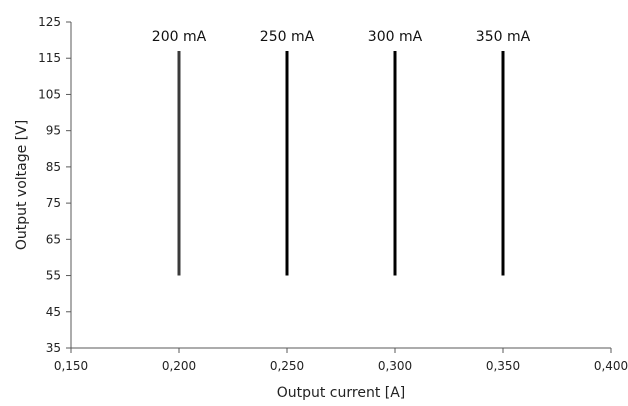  What do you see at coordinates (395, 366) in the screenshot?
I see `x-tick-label: 0,300` at bounding box center [395, 366].